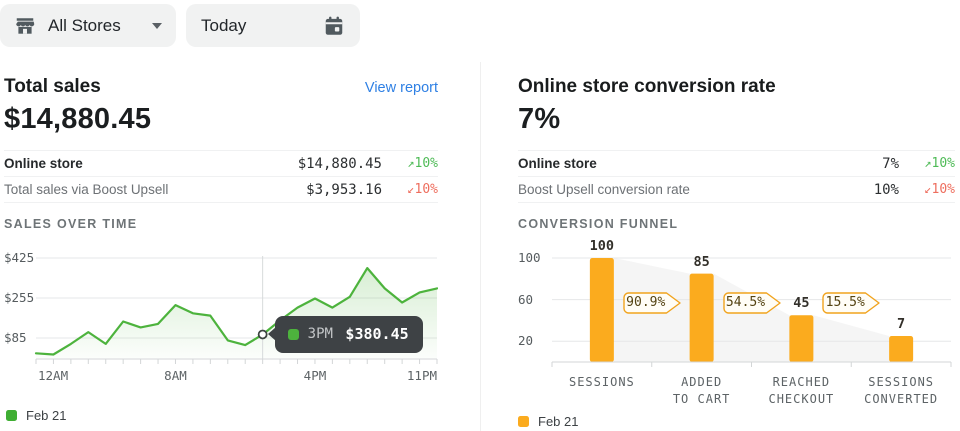 The width and height of the screenshot is (960, 431). What do you see at coordinates (334, 26) in the screenshot?
I see `calendar-icon` at bounding box center [334, 26].